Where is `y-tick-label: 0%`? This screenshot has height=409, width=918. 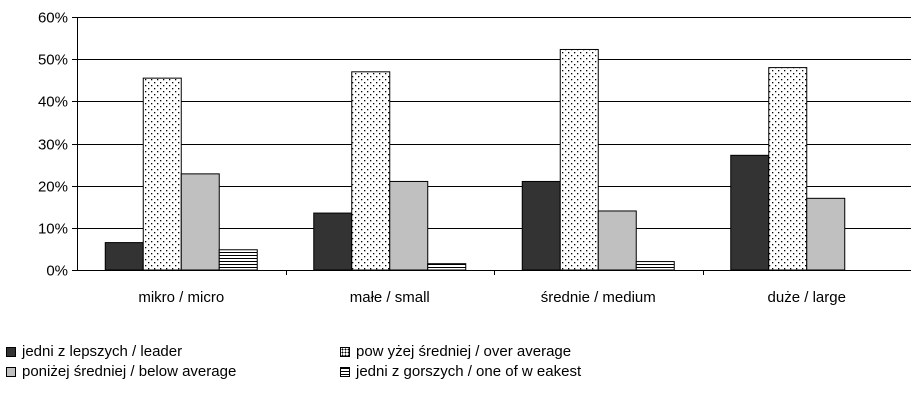 y-tick-label: 0% is located at coordinates (57, 271).